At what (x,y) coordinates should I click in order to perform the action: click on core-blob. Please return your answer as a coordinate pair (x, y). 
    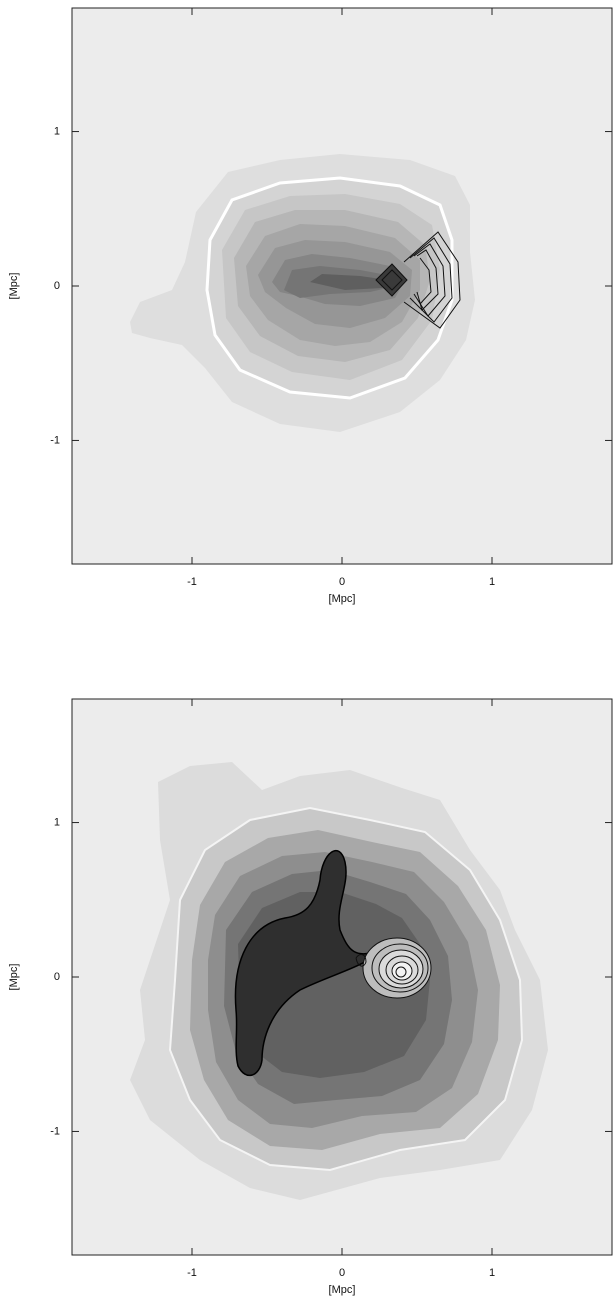
    Looking at the image, I should click on (308, 963).